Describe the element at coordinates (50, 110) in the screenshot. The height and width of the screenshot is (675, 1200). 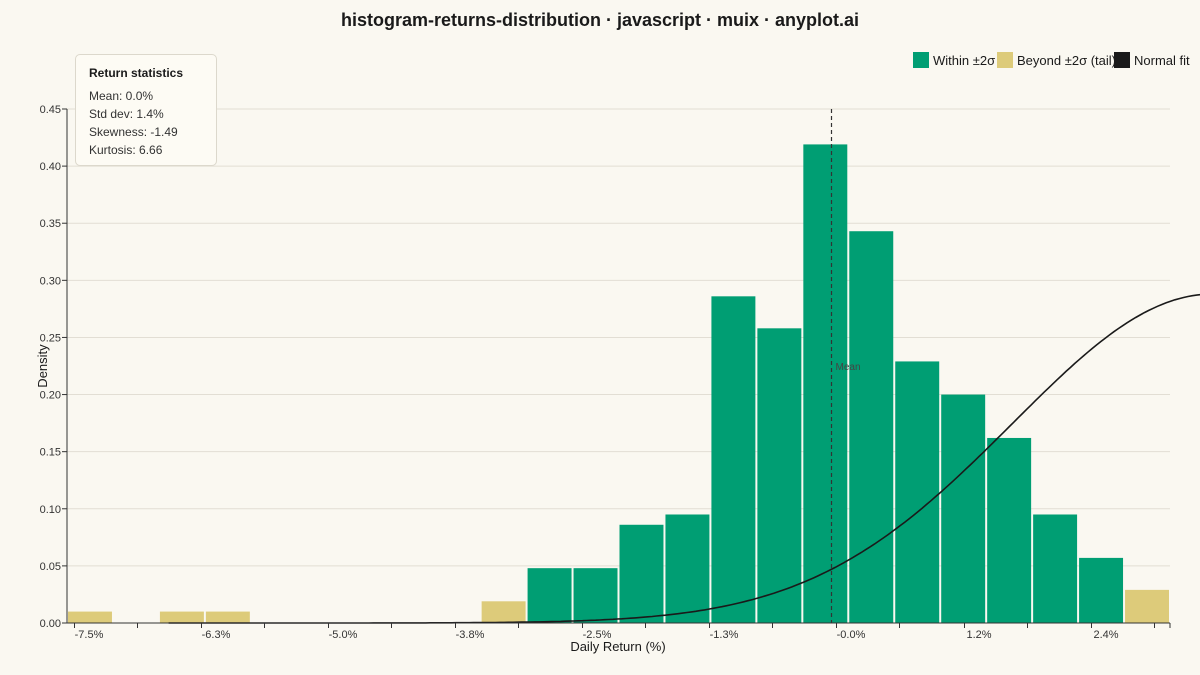
I see `y-tick-label: 0.45` at that location.